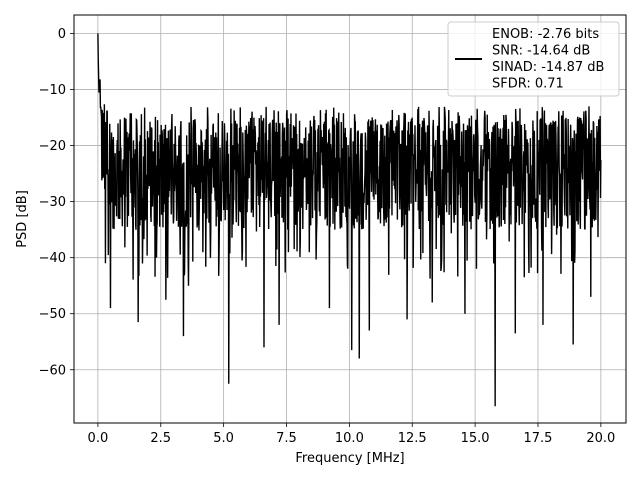  Describe the element at coordinates (160, 438) in the screenshot. I see `x-tick-label: 2.5` at that location.